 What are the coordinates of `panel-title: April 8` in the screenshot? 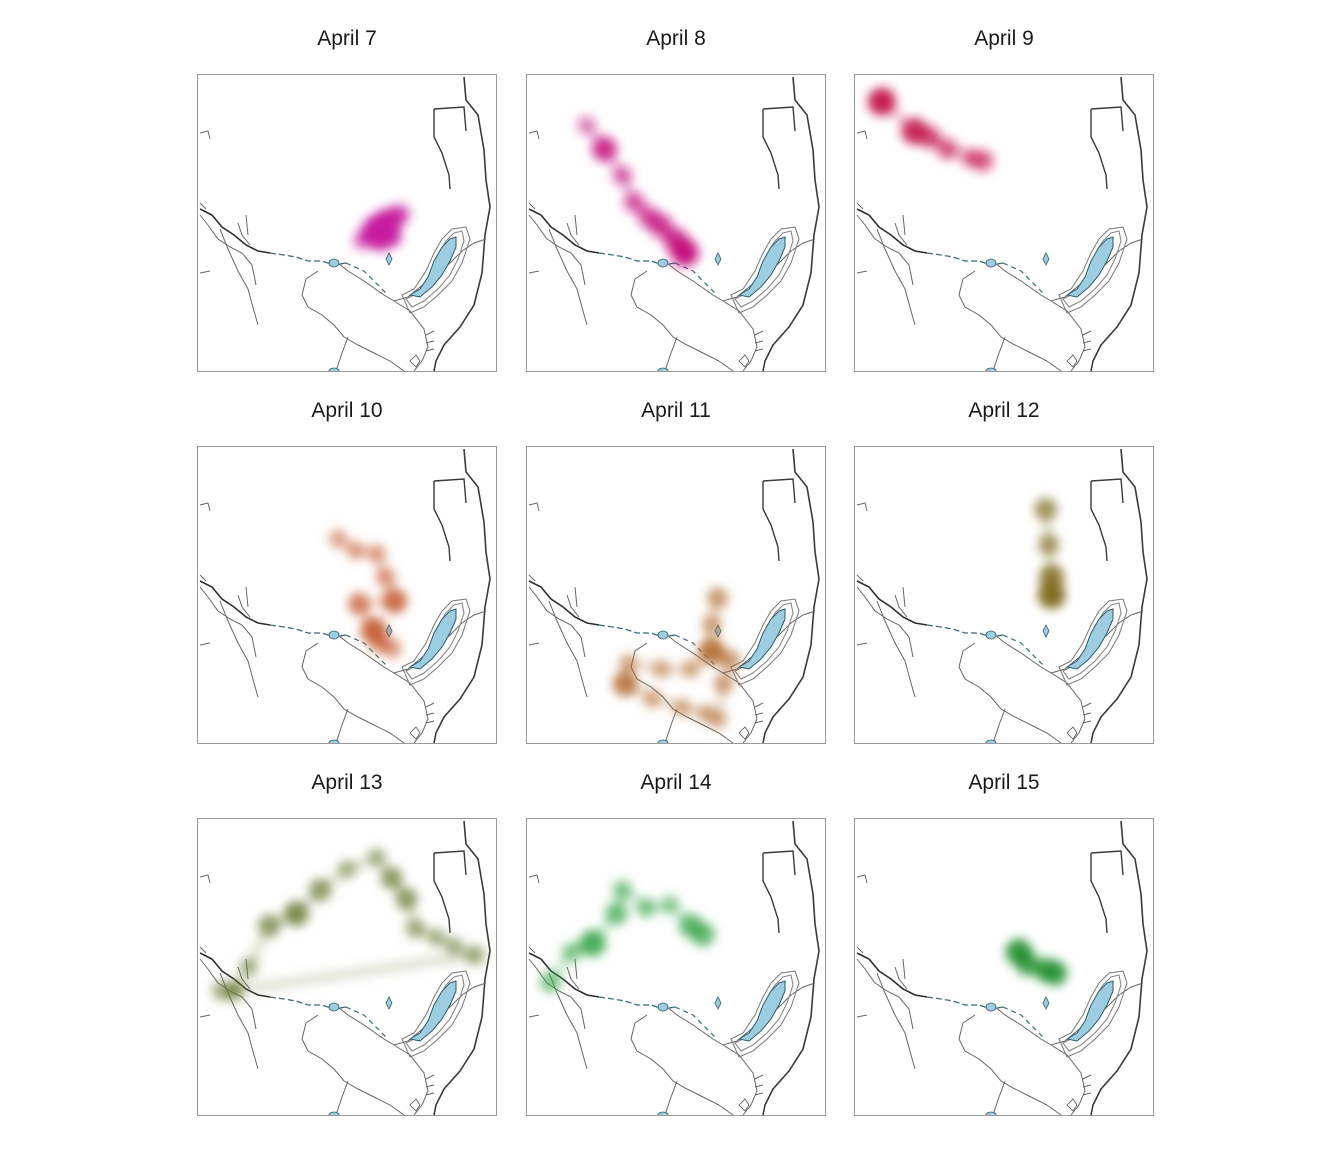 It's located at (676, 38).